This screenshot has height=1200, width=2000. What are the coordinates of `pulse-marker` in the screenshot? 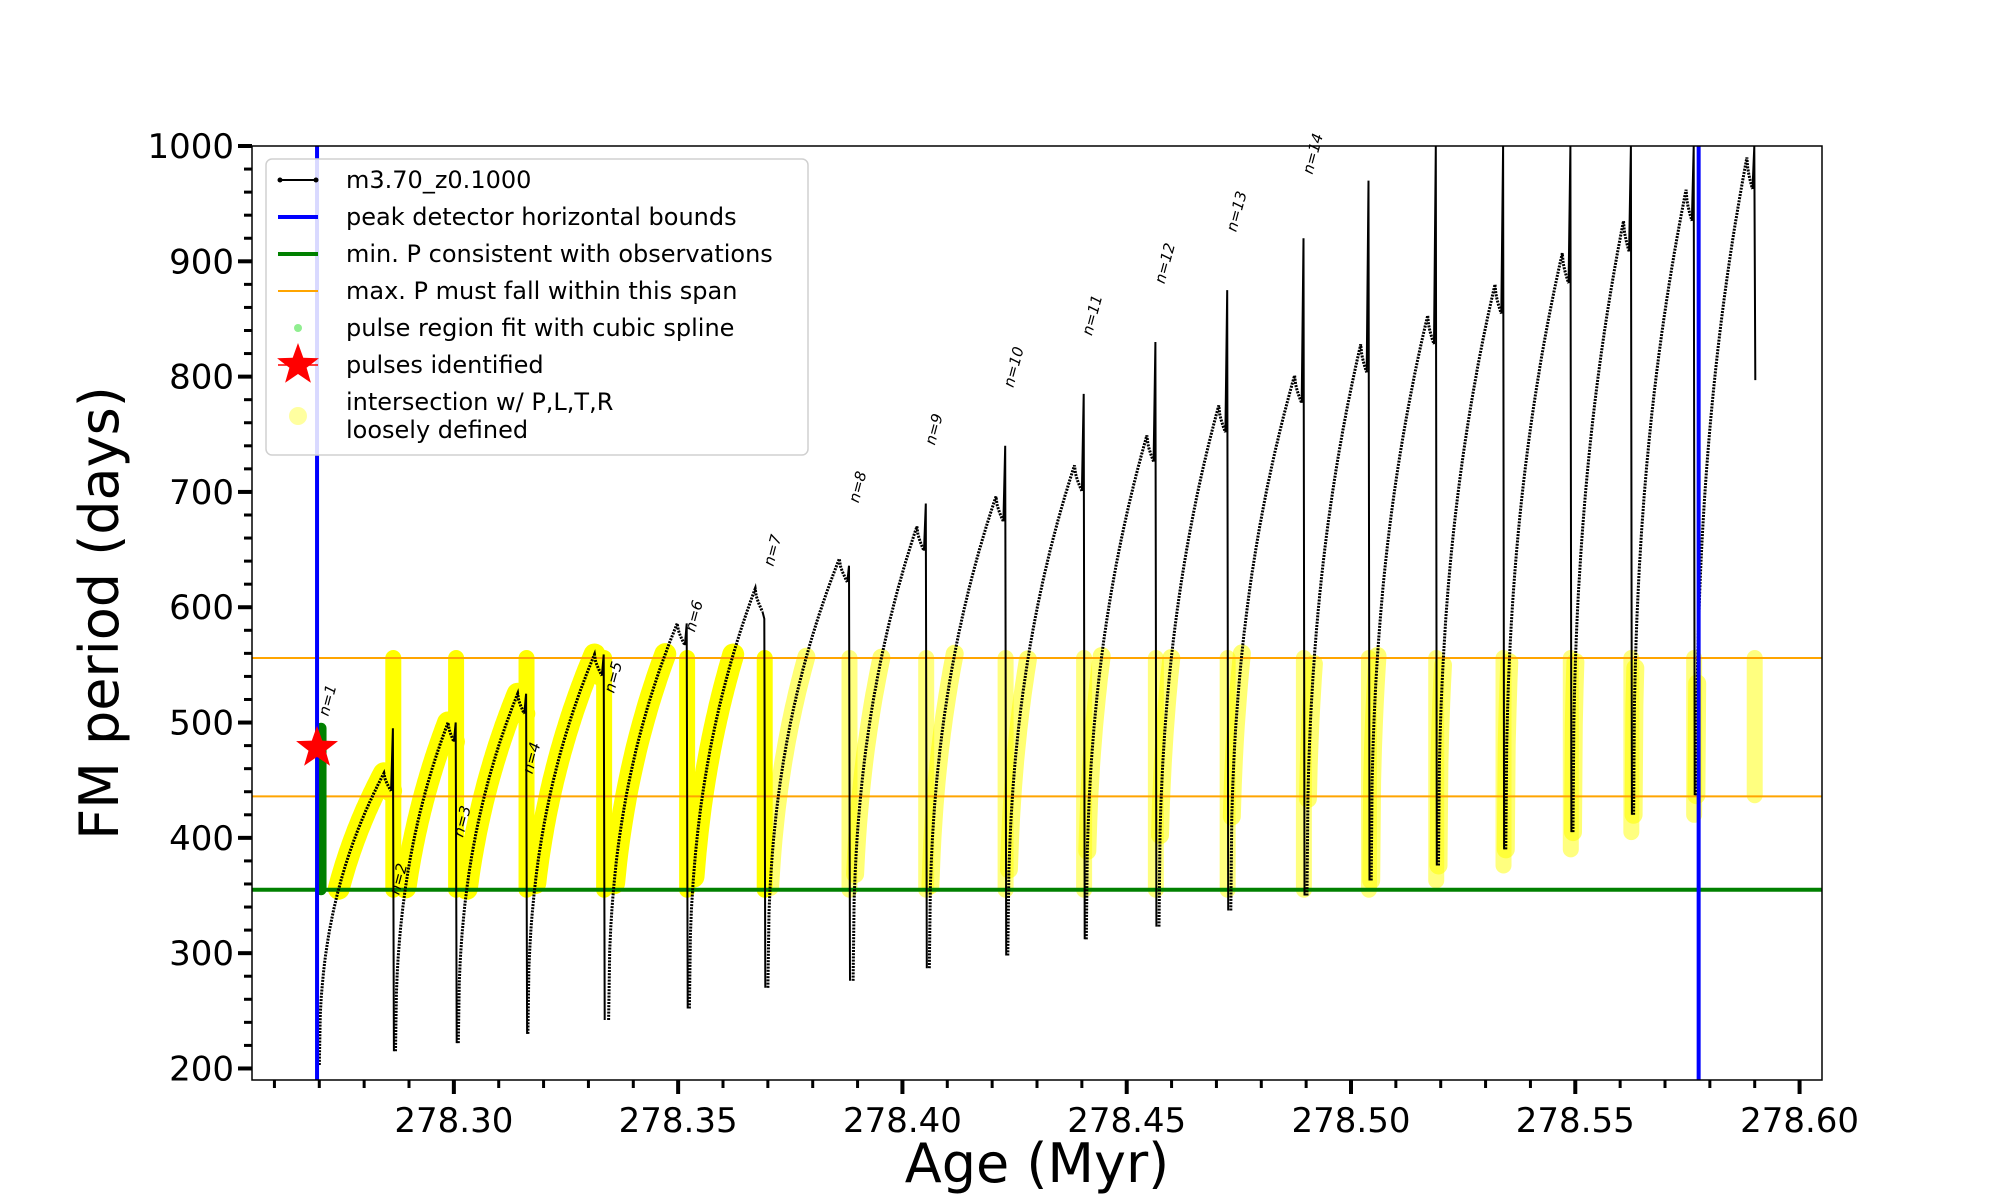 It's located at (317, 745).